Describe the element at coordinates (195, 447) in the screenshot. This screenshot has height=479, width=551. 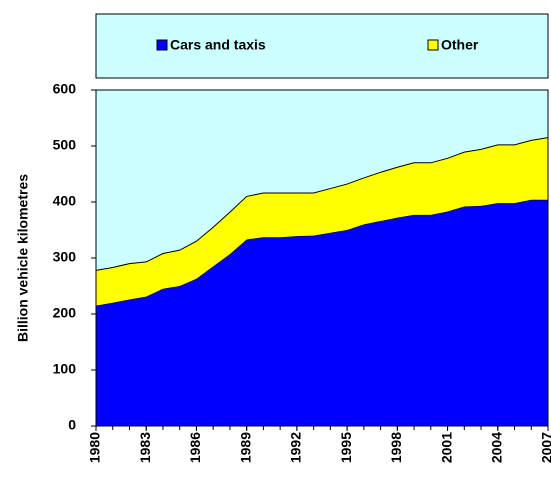
I see `x-tick-label: 1986` at that location.